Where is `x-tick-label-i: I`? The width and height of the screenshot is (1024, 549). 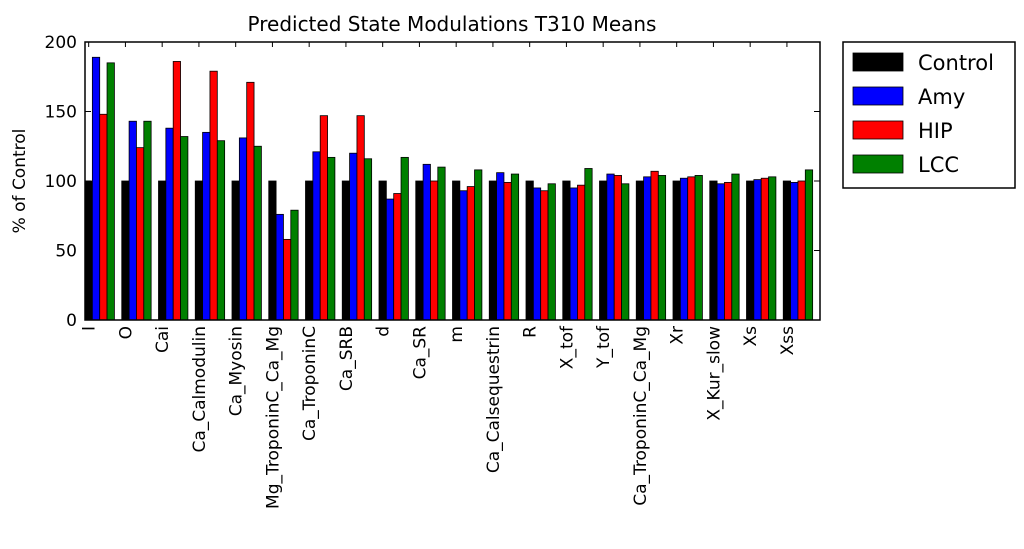
x-tick-label-i: I is located at coordinates (90, 328).